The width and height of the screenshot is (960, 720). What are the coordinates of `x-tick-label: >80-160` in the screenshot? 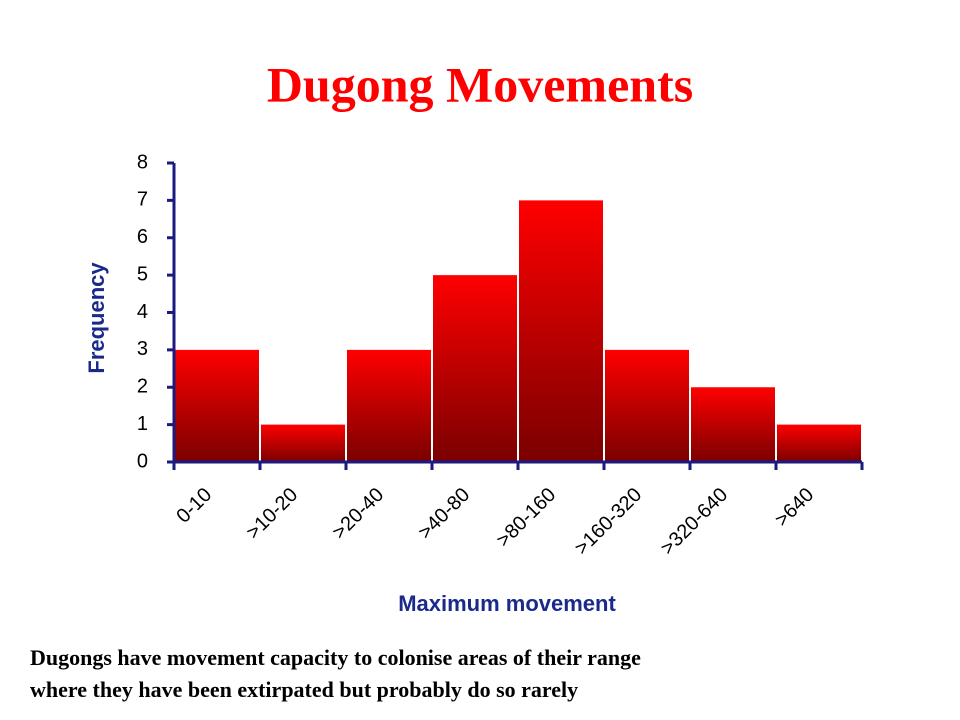 It's located at (526, 518).